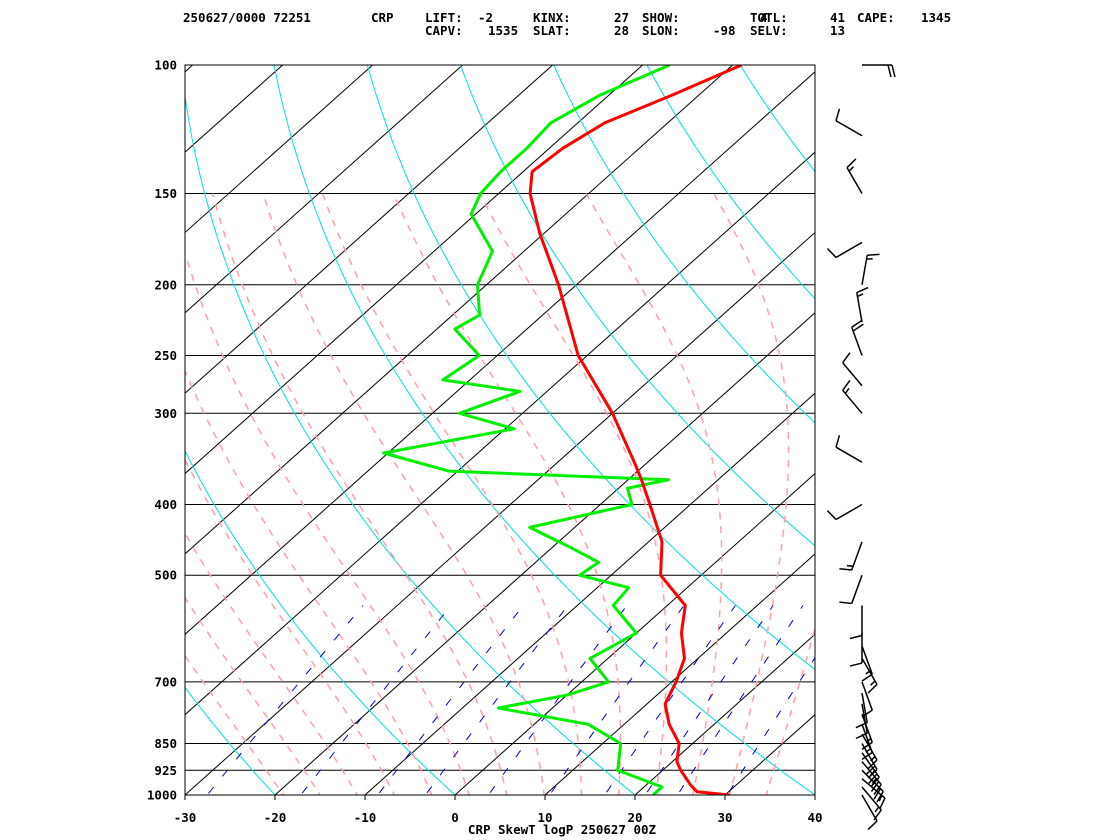  Describe the element at coordinates (165, 355) in the screenshot. I see `pressure-tick-label: 250` at that location.